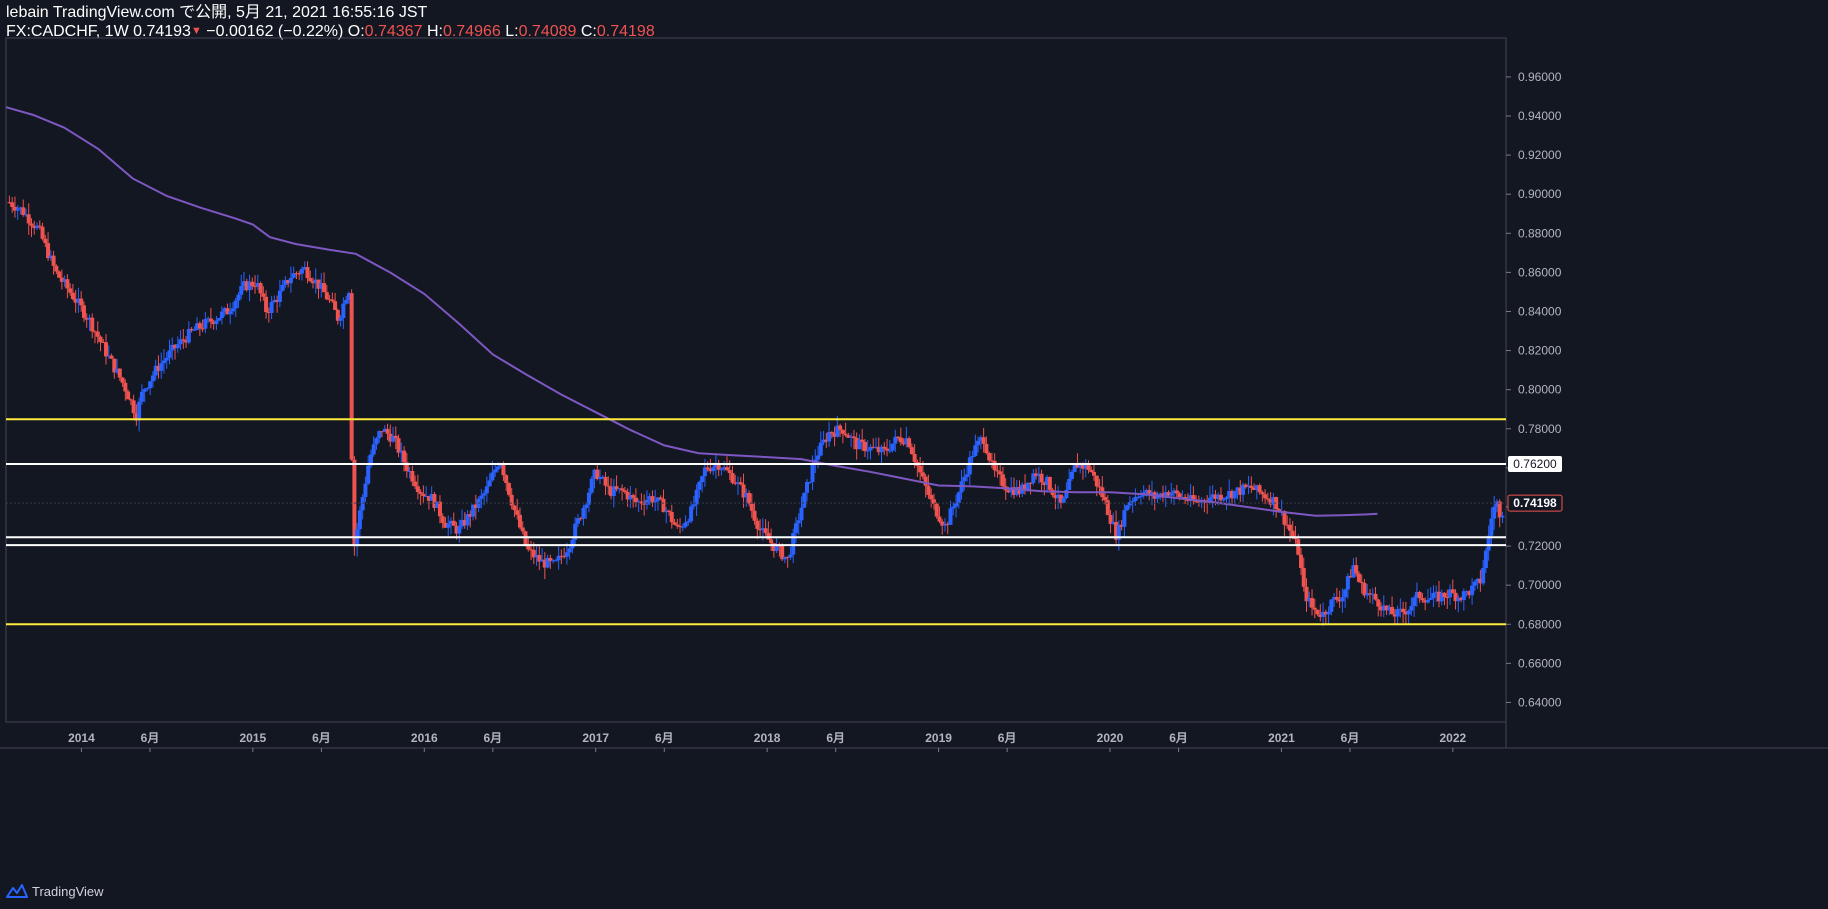  Describe the element at coordinates (1281, 738) in the screenshot. I see `x-tick-label: 2021` at that location.